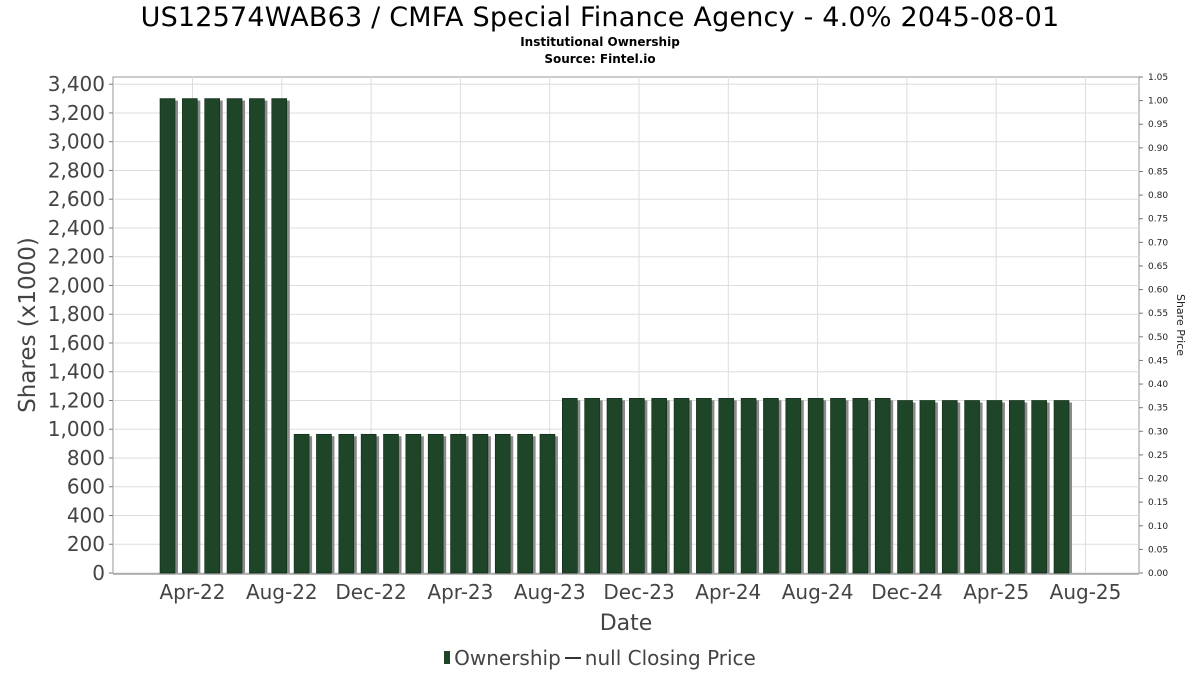  I want to click on chart-source: Source: Fintel.io, so click(600, 59).